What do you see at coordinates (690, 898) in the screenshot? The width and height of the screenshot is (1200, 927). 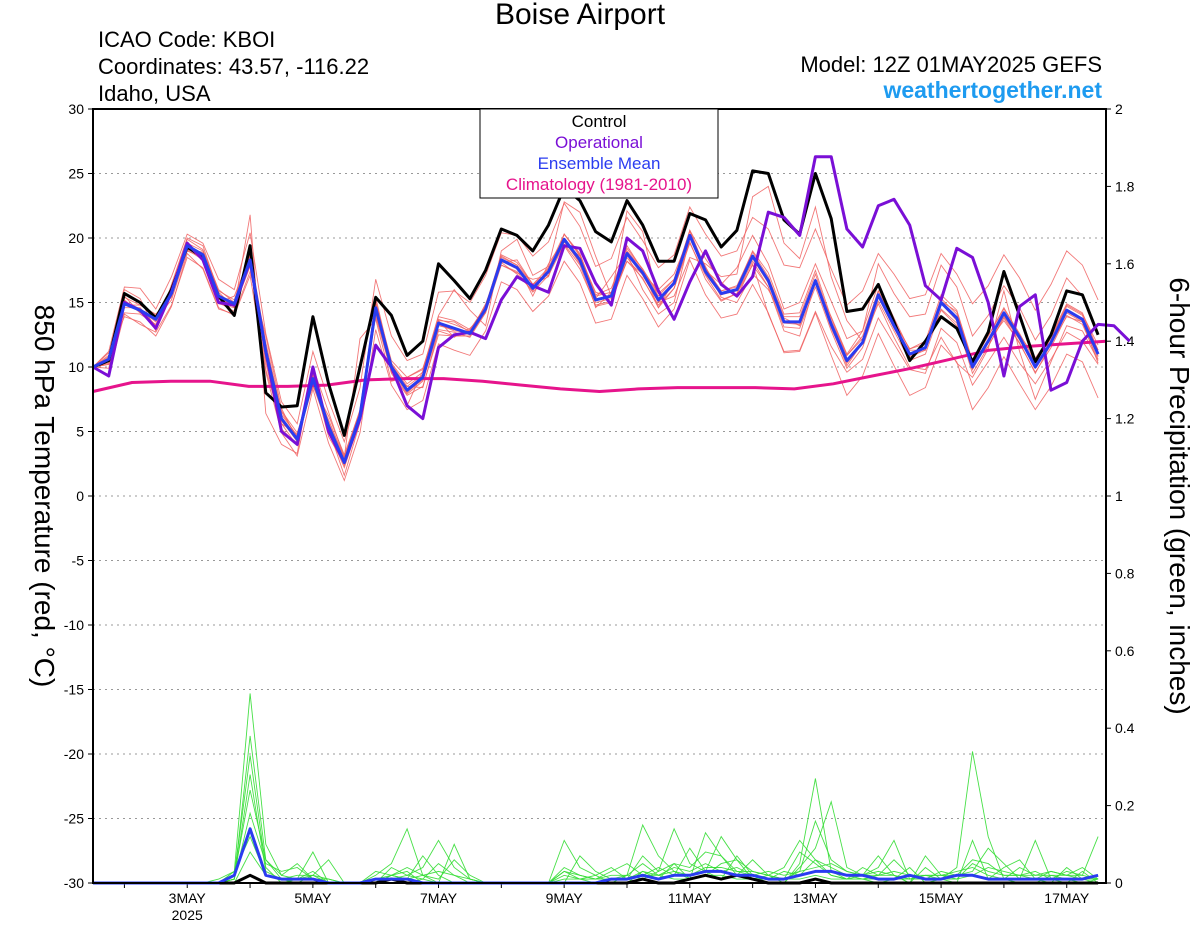 I see `x-tick-label: 11MAY` at bounding box center [690, 898].